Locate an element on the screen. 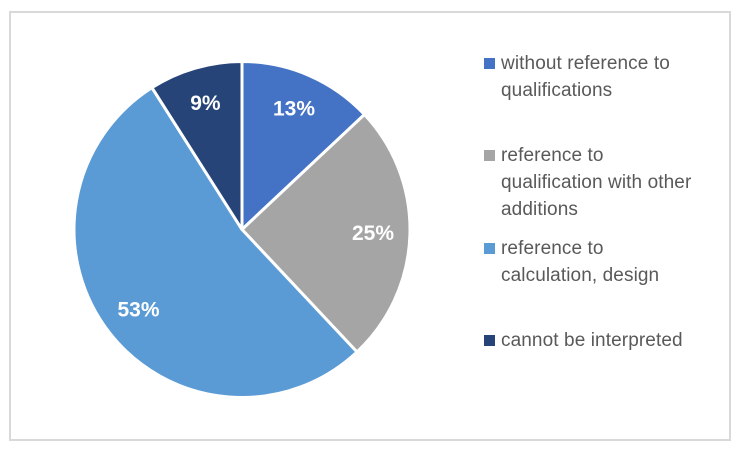 This screenshot has width=742, height=453. pie-data-label-2: 53% is located at coordinates (138, 309).